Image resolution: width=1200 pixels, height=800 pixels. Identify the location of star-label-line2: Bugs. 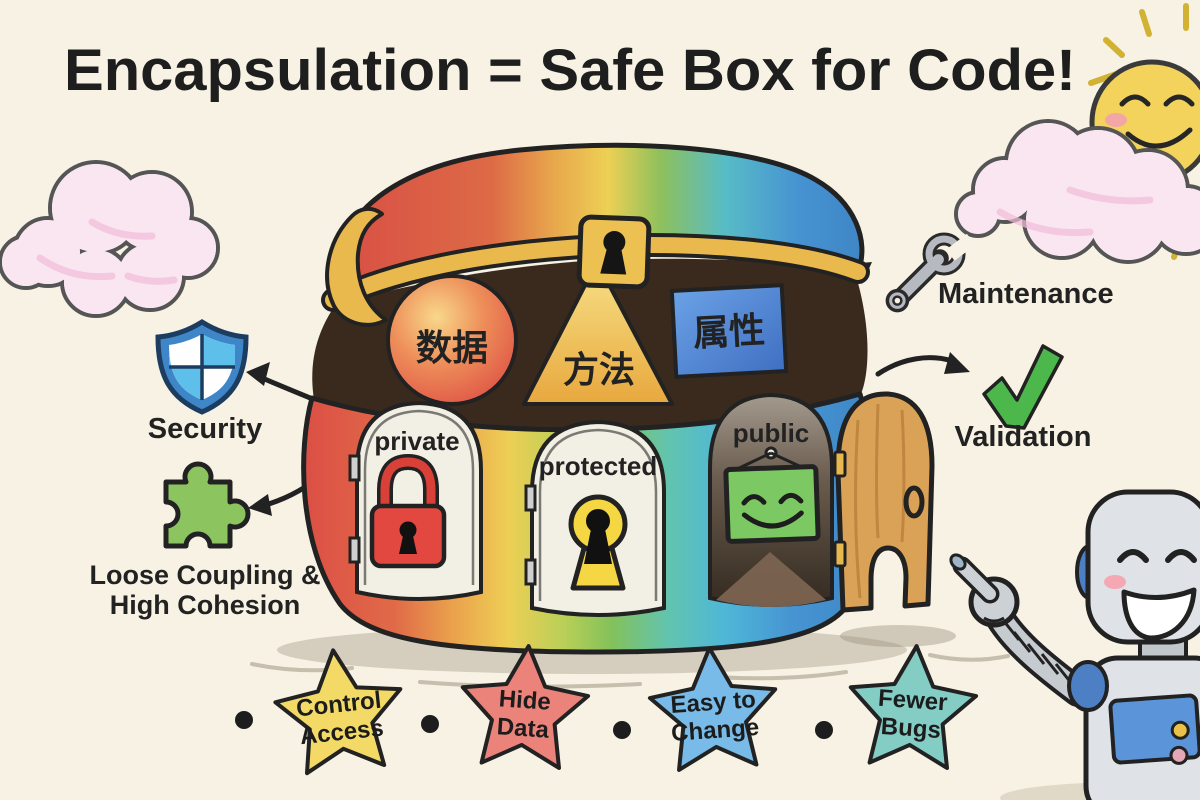
(911, 728).